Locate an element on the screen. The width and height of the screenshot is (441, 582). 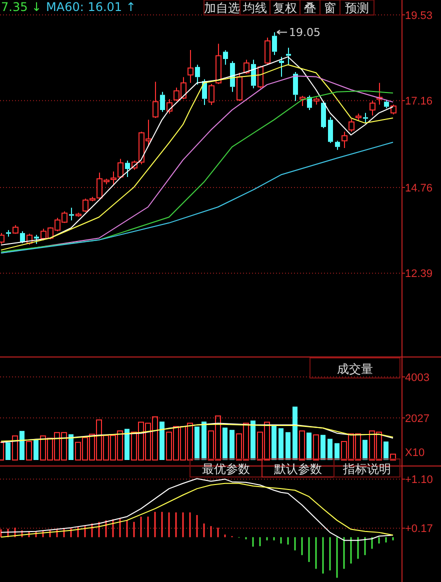
annotation: 复权 is located at coordinates (285, 8).